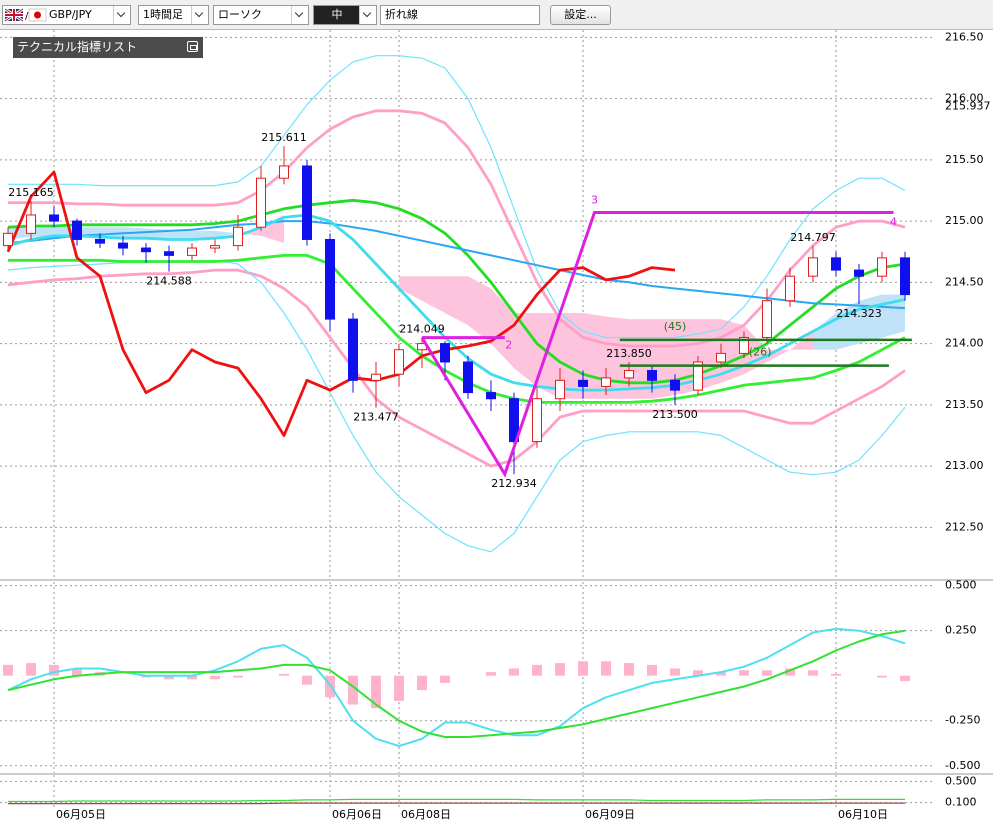  Describe the element at coordinates (508, 345) in the screenshot. I see `pattern-label: 2` at that location.